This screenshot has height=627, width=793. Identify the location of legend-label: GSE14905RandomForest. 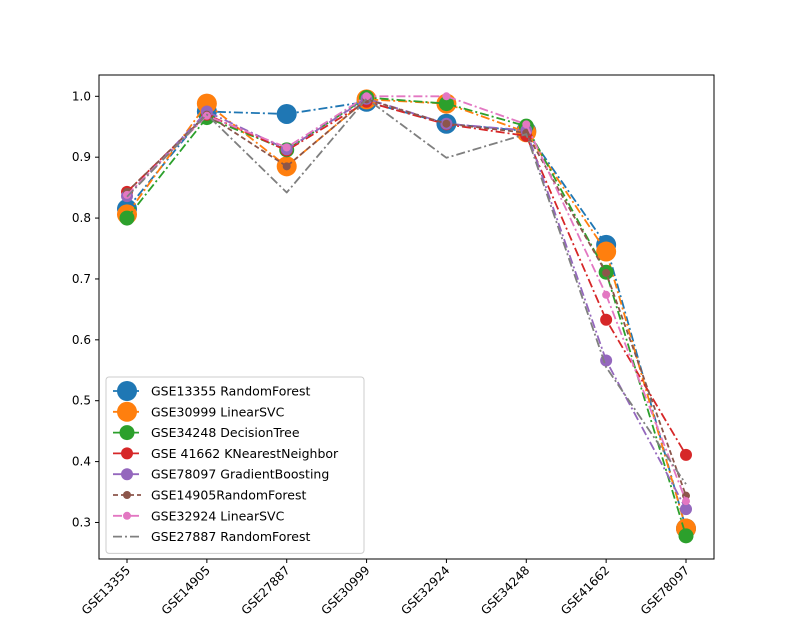
(228, 495).